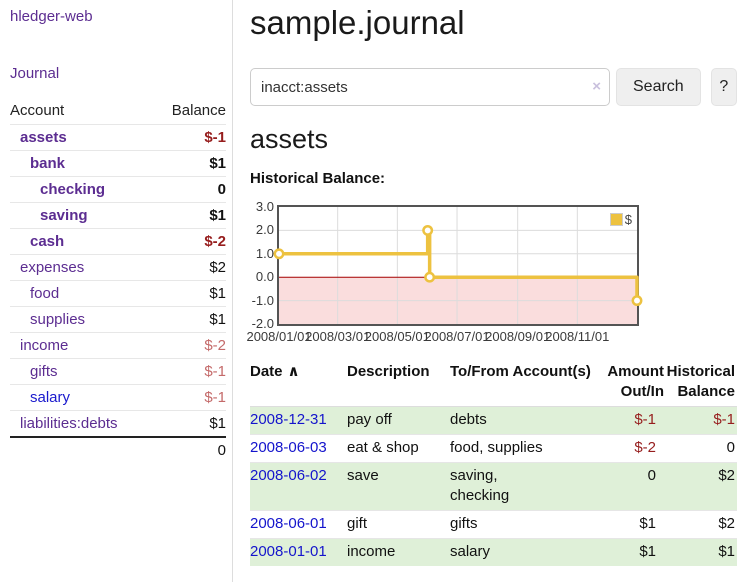  Describe the element at coordinates (700, 383) in the screenshot. I see `col-historical-balance: Historical Balance` at that location.